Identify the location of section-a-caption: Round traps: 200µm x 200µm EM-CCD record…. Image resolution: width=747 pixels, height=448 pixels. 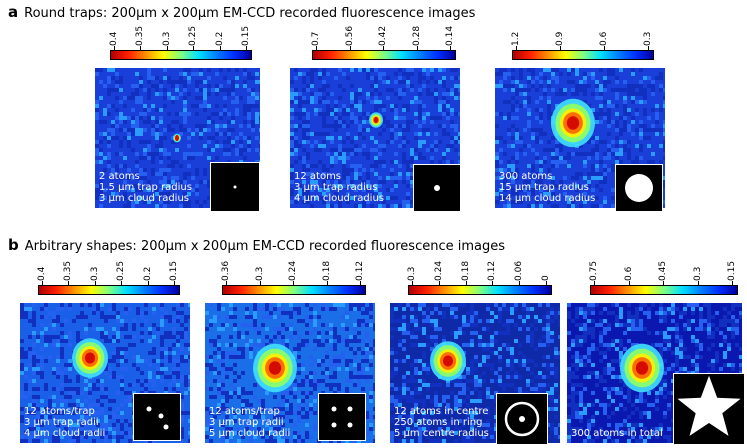
(249, 13).